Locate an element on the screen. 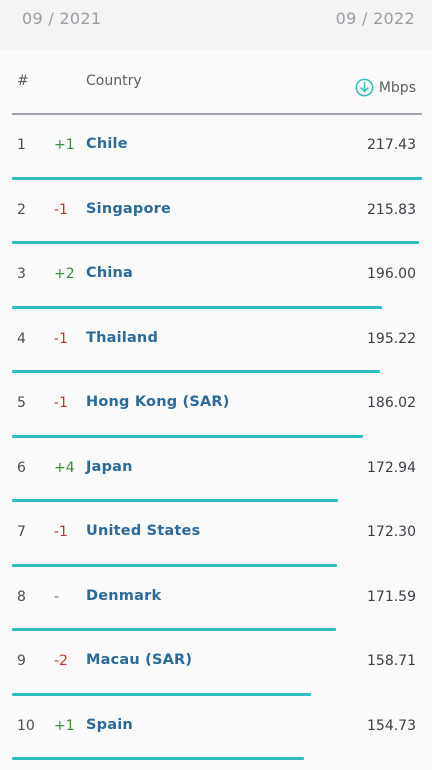 The image size is (432, 770). country-link: China is located at coordinates (110, 273).